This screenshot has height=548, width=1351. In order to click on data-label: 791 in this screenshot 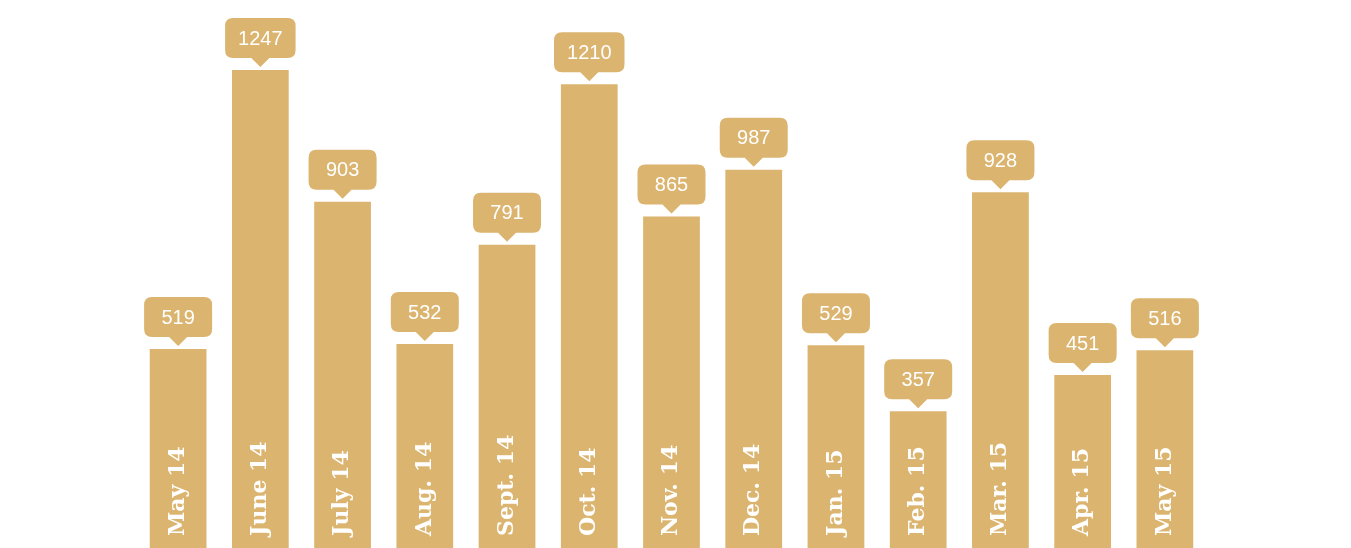, I will do `click(507, 212)`.